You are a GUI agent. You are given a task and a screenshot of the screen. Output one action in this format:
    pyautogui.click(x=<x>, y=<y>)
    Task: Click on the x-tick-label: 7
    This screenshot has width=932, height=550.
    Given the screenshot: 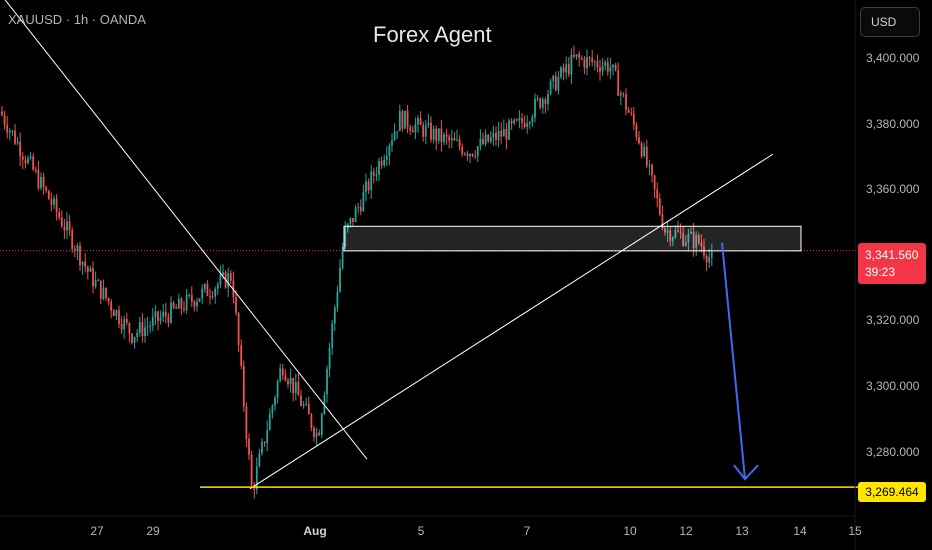 What is the action you would take?
    pyautogui.click(x=527, y=531)
    